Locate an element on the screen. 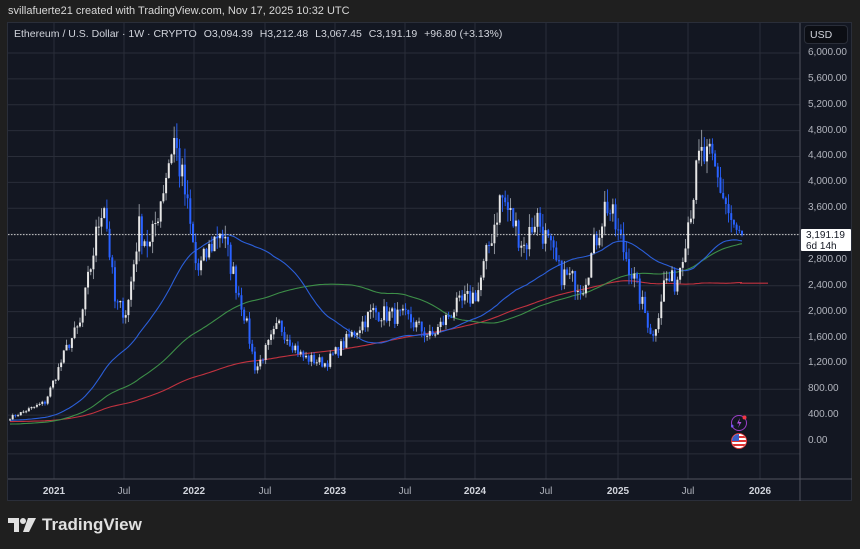  price-tick-label: 6,000.00 is located at coordinates (827, 52).